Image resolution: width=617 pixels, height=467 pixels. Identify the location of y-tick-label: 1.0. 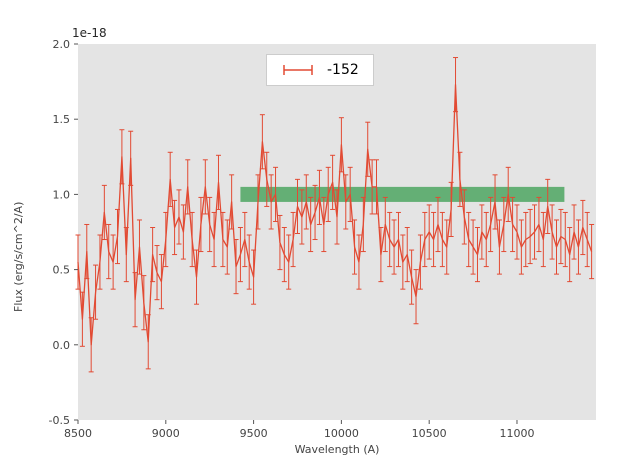
(62, 194).